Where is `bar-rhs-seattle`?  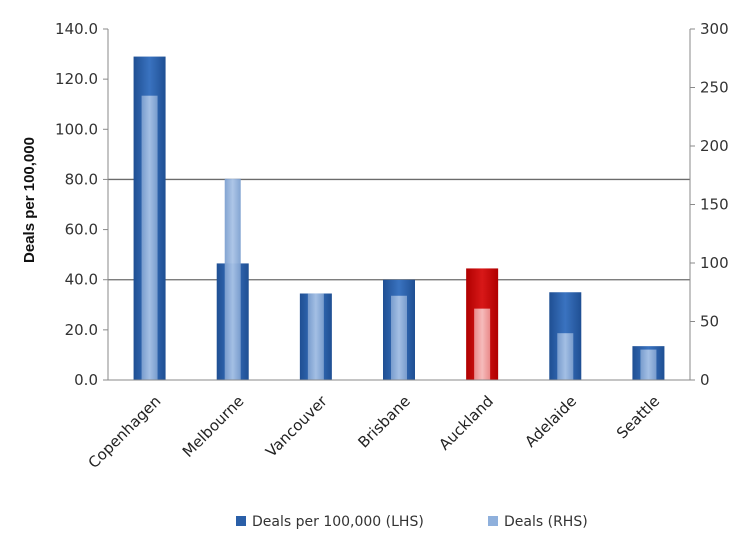
bar-rhs-seattle is located at coordinates (648, 364).